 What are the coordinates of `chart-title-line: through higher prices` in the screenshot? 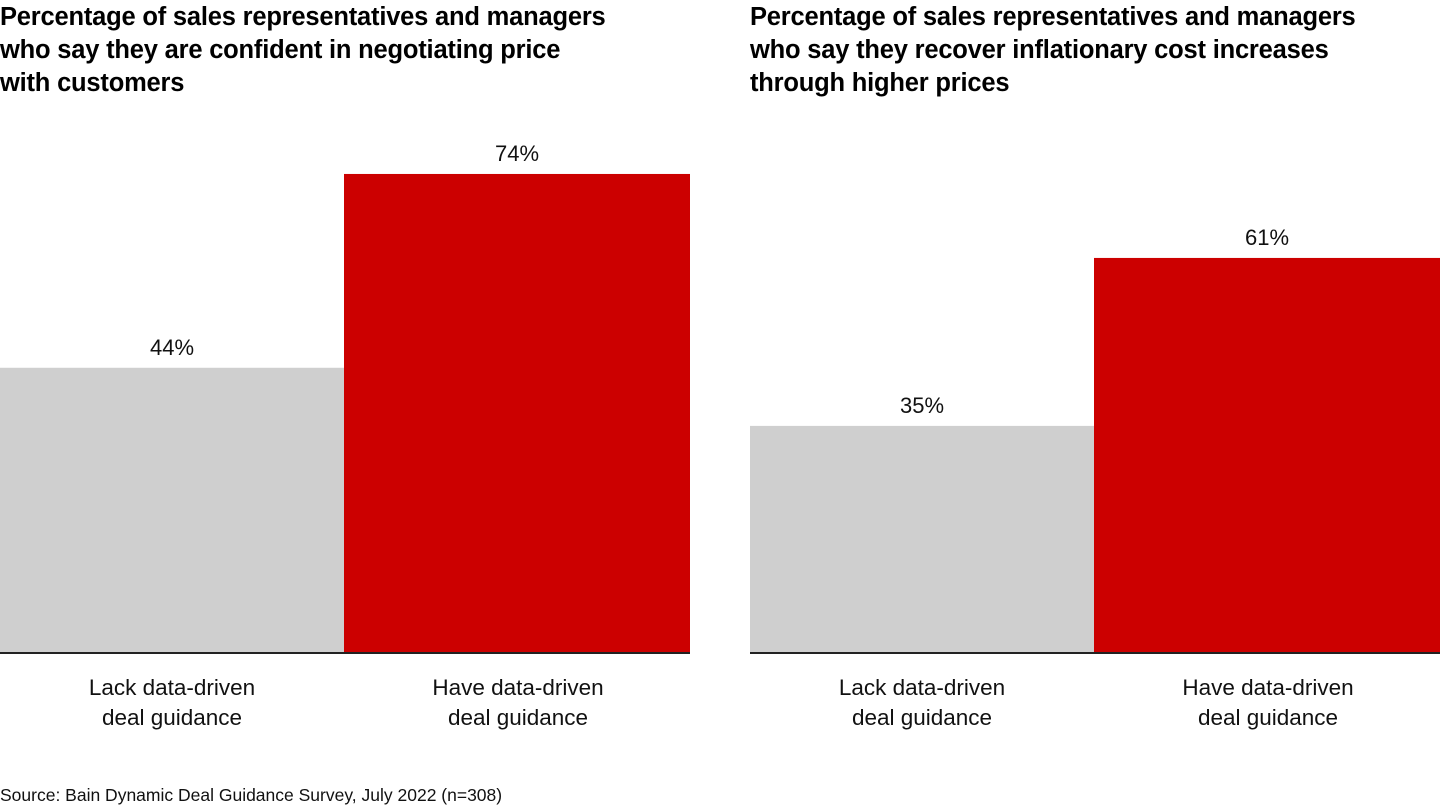 It's located at (880, 83).